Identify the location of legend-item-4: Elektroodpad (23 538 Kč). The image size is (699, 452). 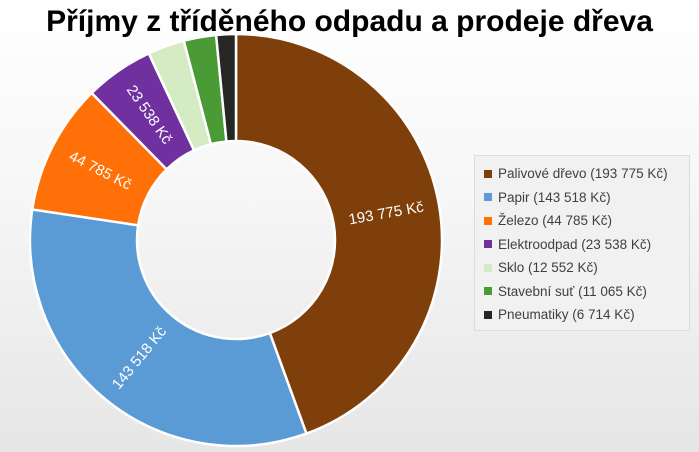
(586, 245).